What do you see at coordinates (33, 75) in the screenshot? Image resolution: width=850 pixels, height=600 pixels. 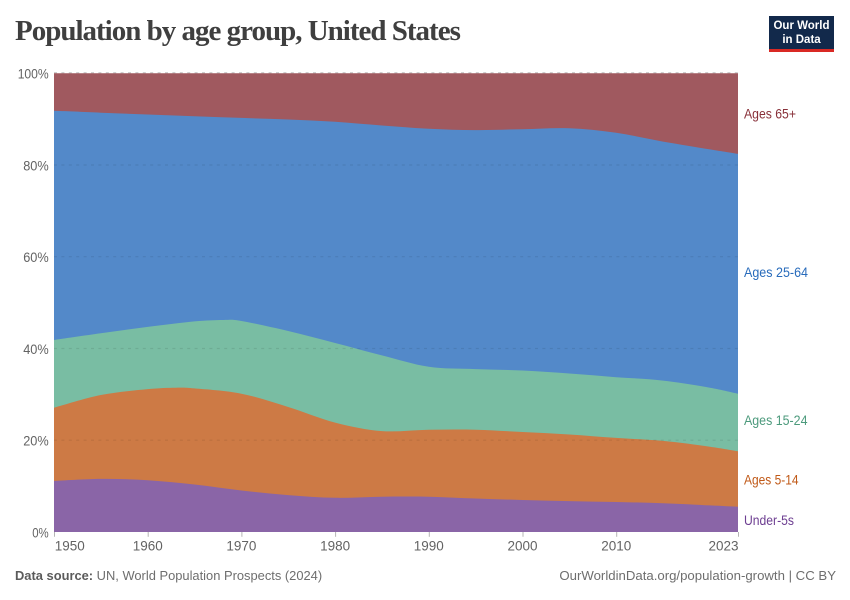 I see `svg-text: 100%` at bounding box center [33, 75].